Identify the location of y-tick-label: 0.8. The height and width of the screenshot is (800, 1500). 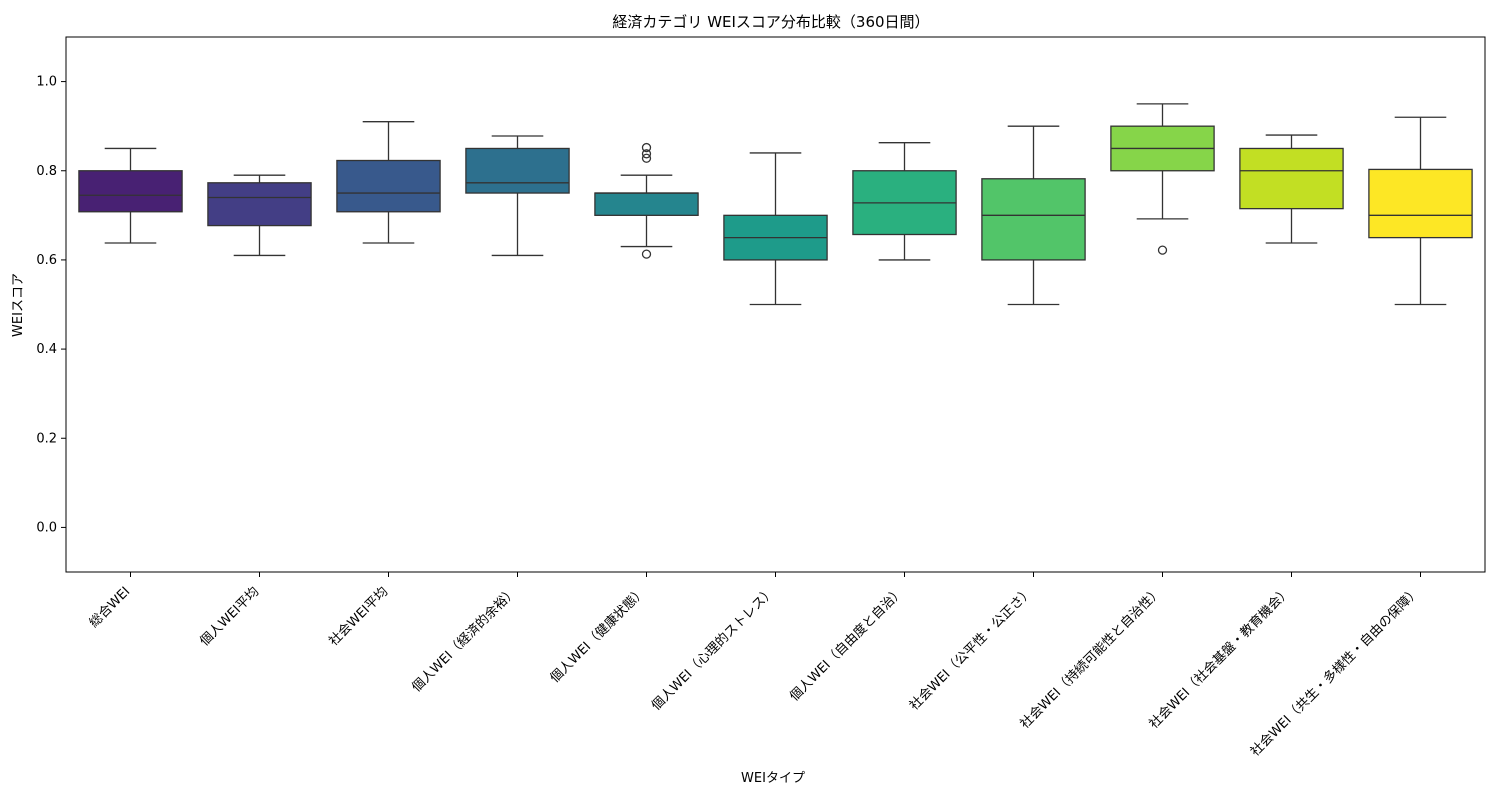
(46, 171).